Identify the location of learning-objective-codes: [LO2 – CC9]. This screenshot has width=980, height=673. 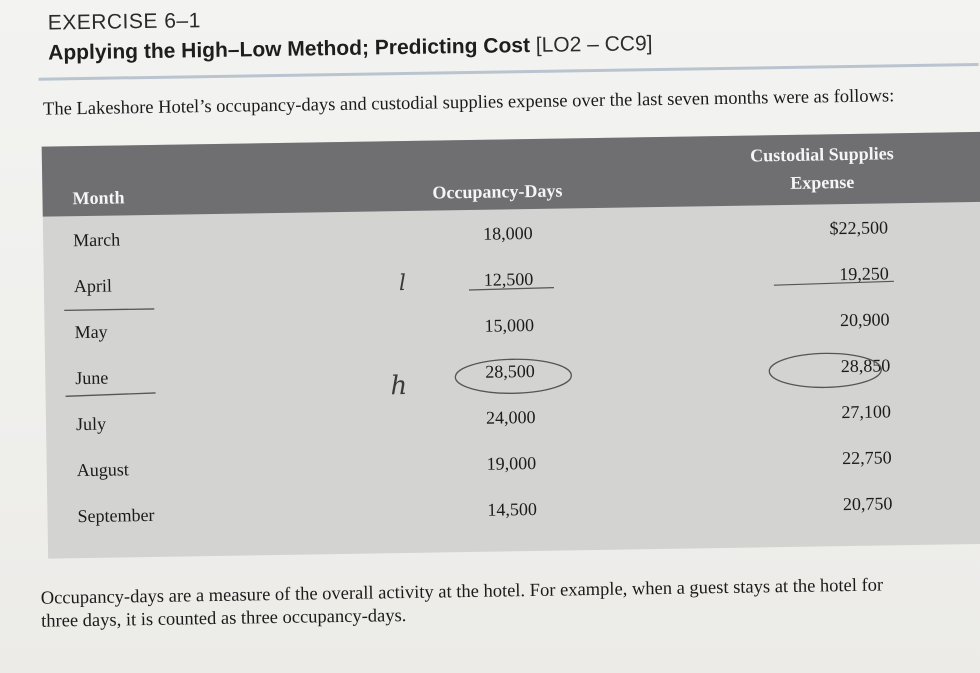
(594, 44).